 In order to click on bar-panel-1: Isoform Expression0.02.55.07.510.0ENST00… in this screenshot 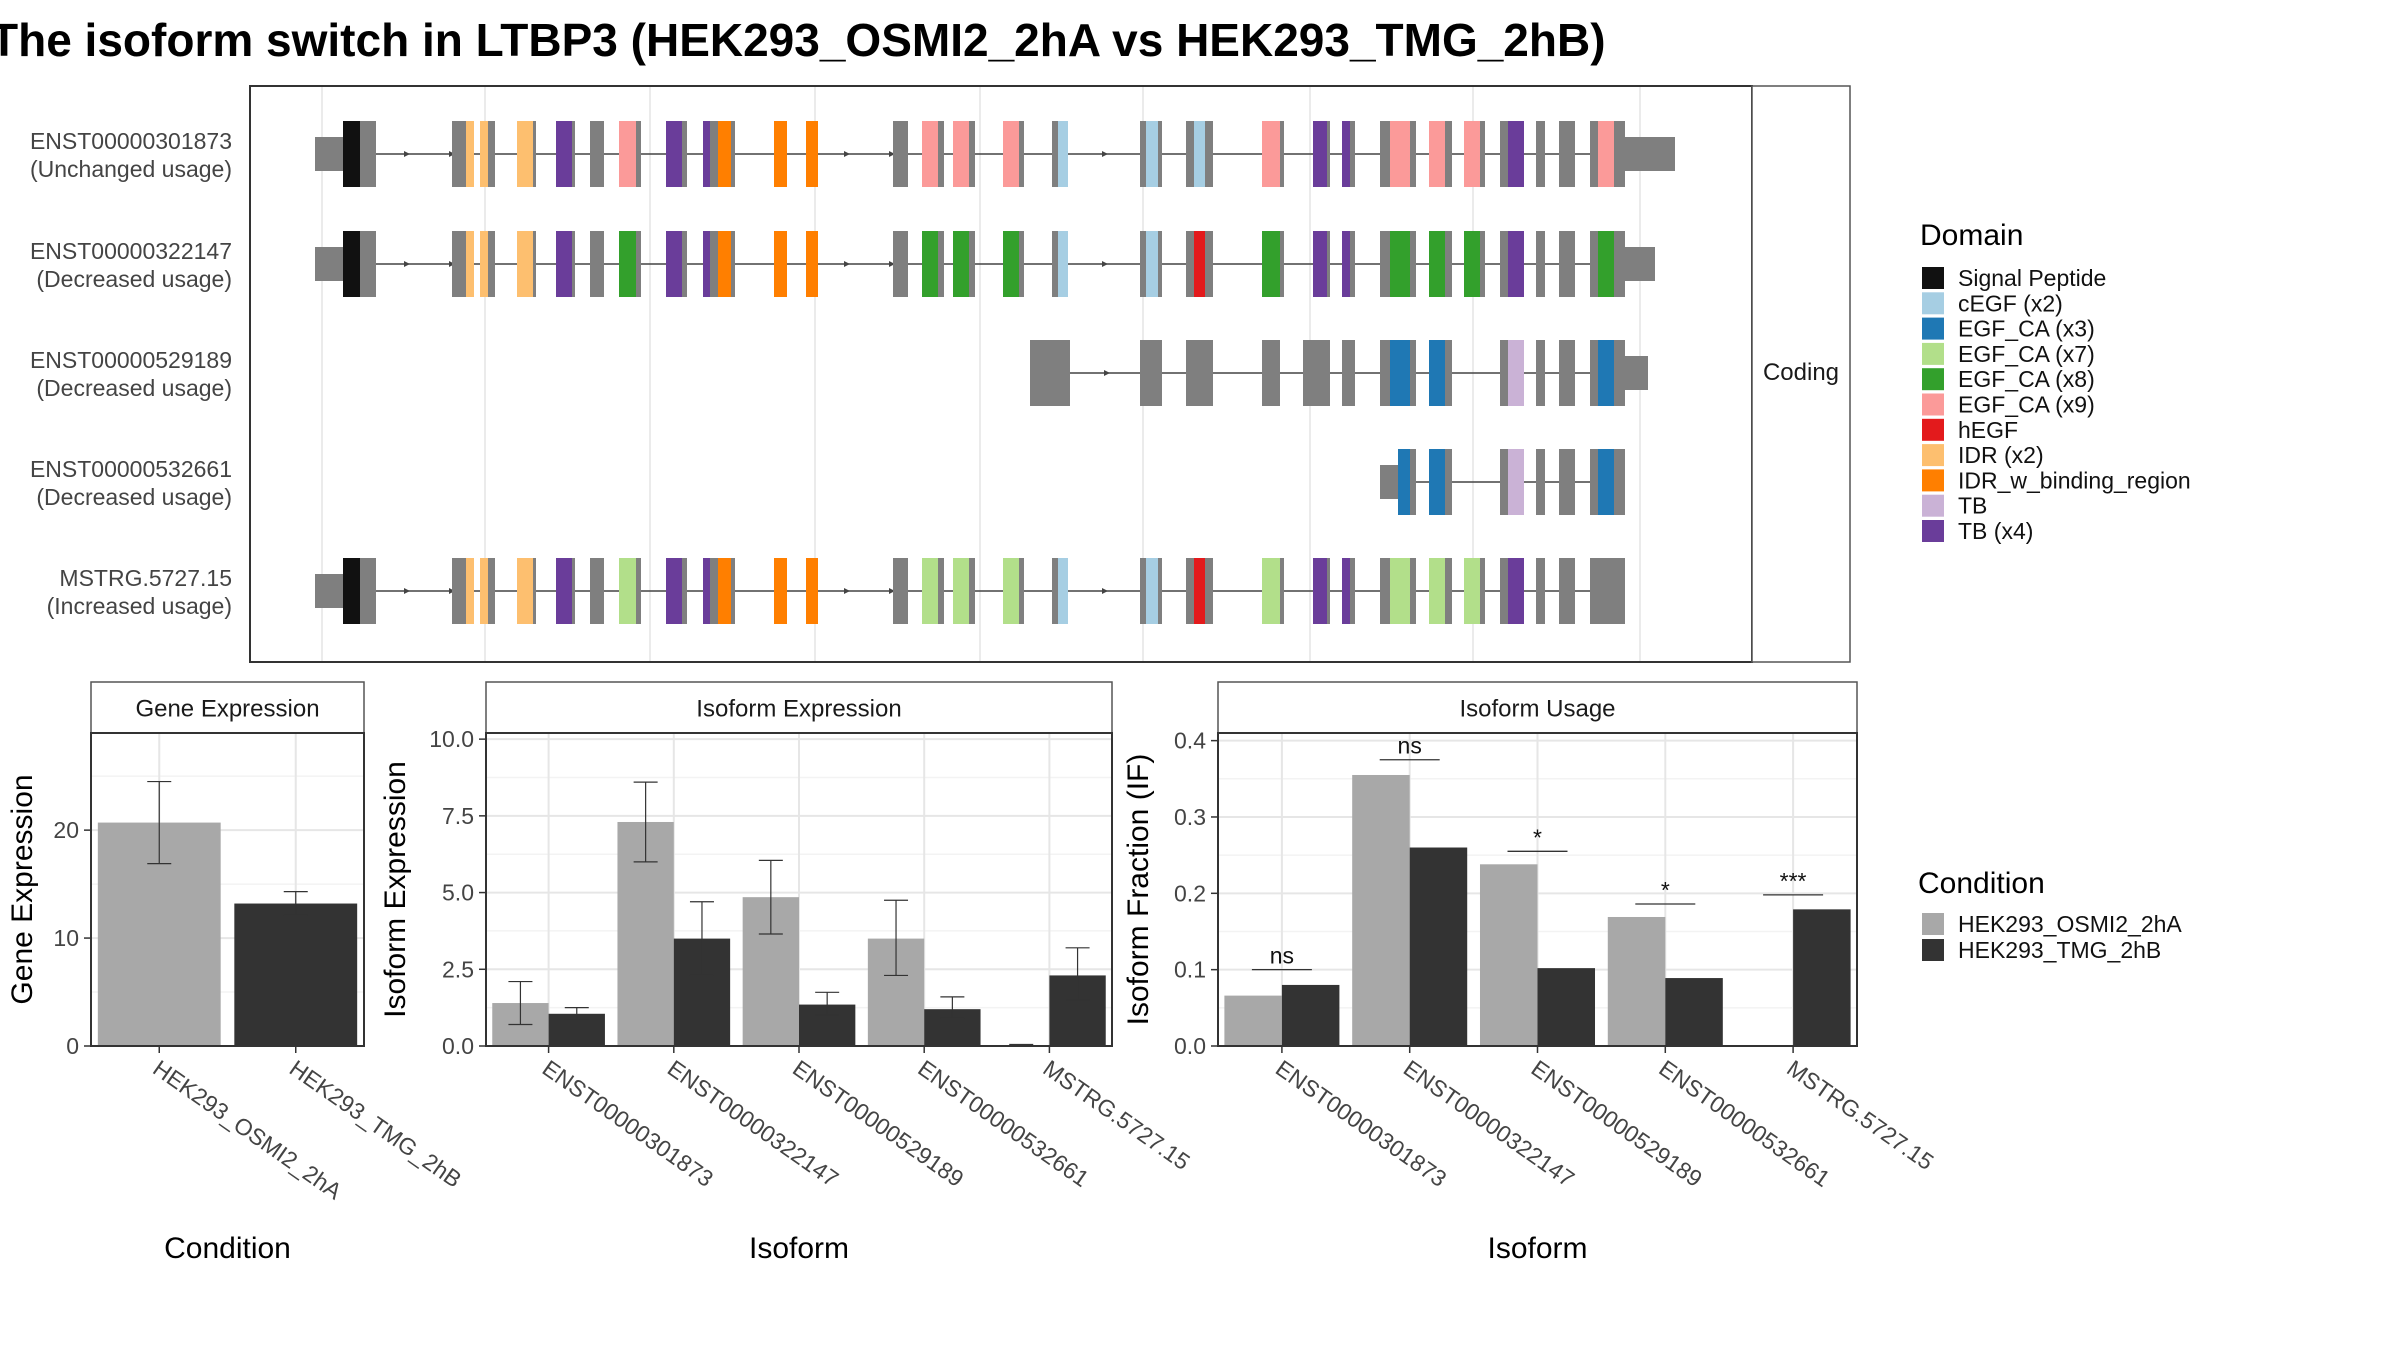, I will do `click(787, 973)`.